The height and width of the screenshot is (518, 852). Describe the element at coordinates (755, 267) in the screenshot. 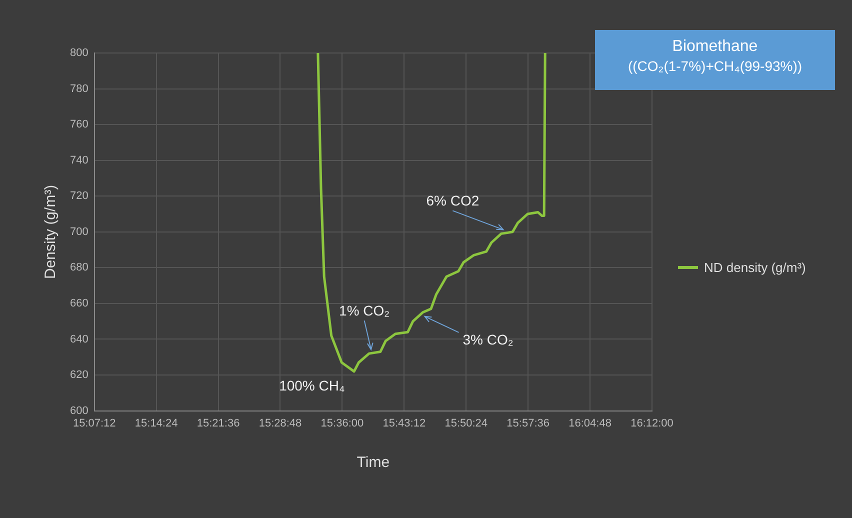

I see `legend-label: ND density (g/m³)` at that location.